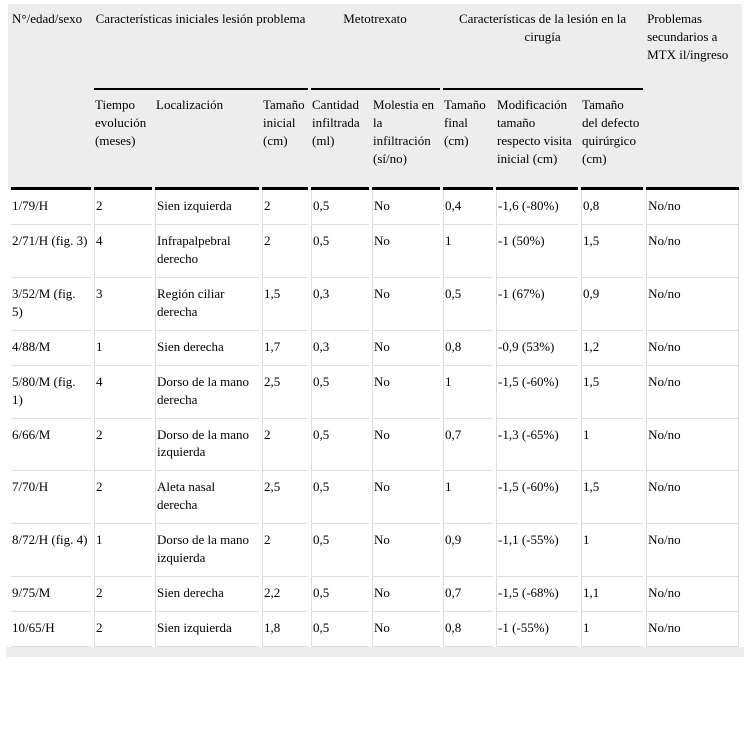  I want to click on column-header-id-age-sex: N°/edad/sexo, so click(51, 97).